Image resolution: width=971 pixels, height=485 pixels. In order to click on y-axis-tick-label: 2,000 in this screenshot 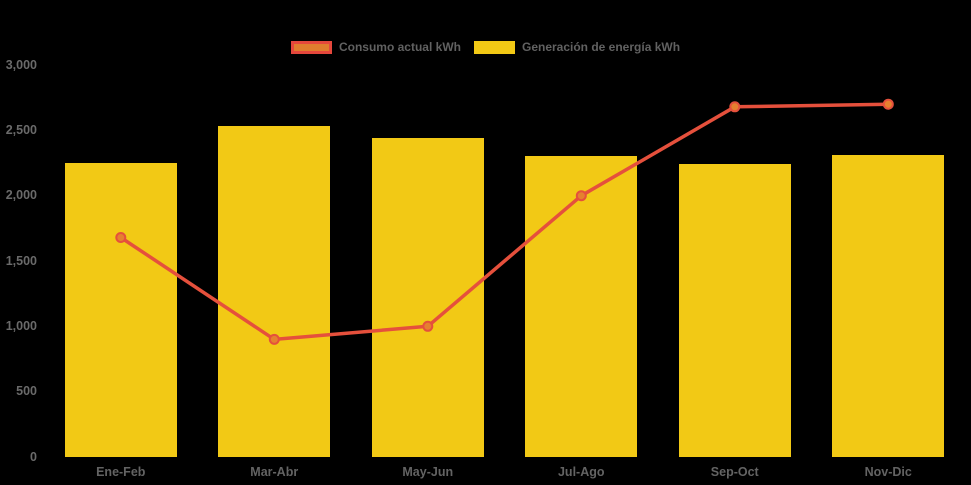, I will do `click(21, 195)`.